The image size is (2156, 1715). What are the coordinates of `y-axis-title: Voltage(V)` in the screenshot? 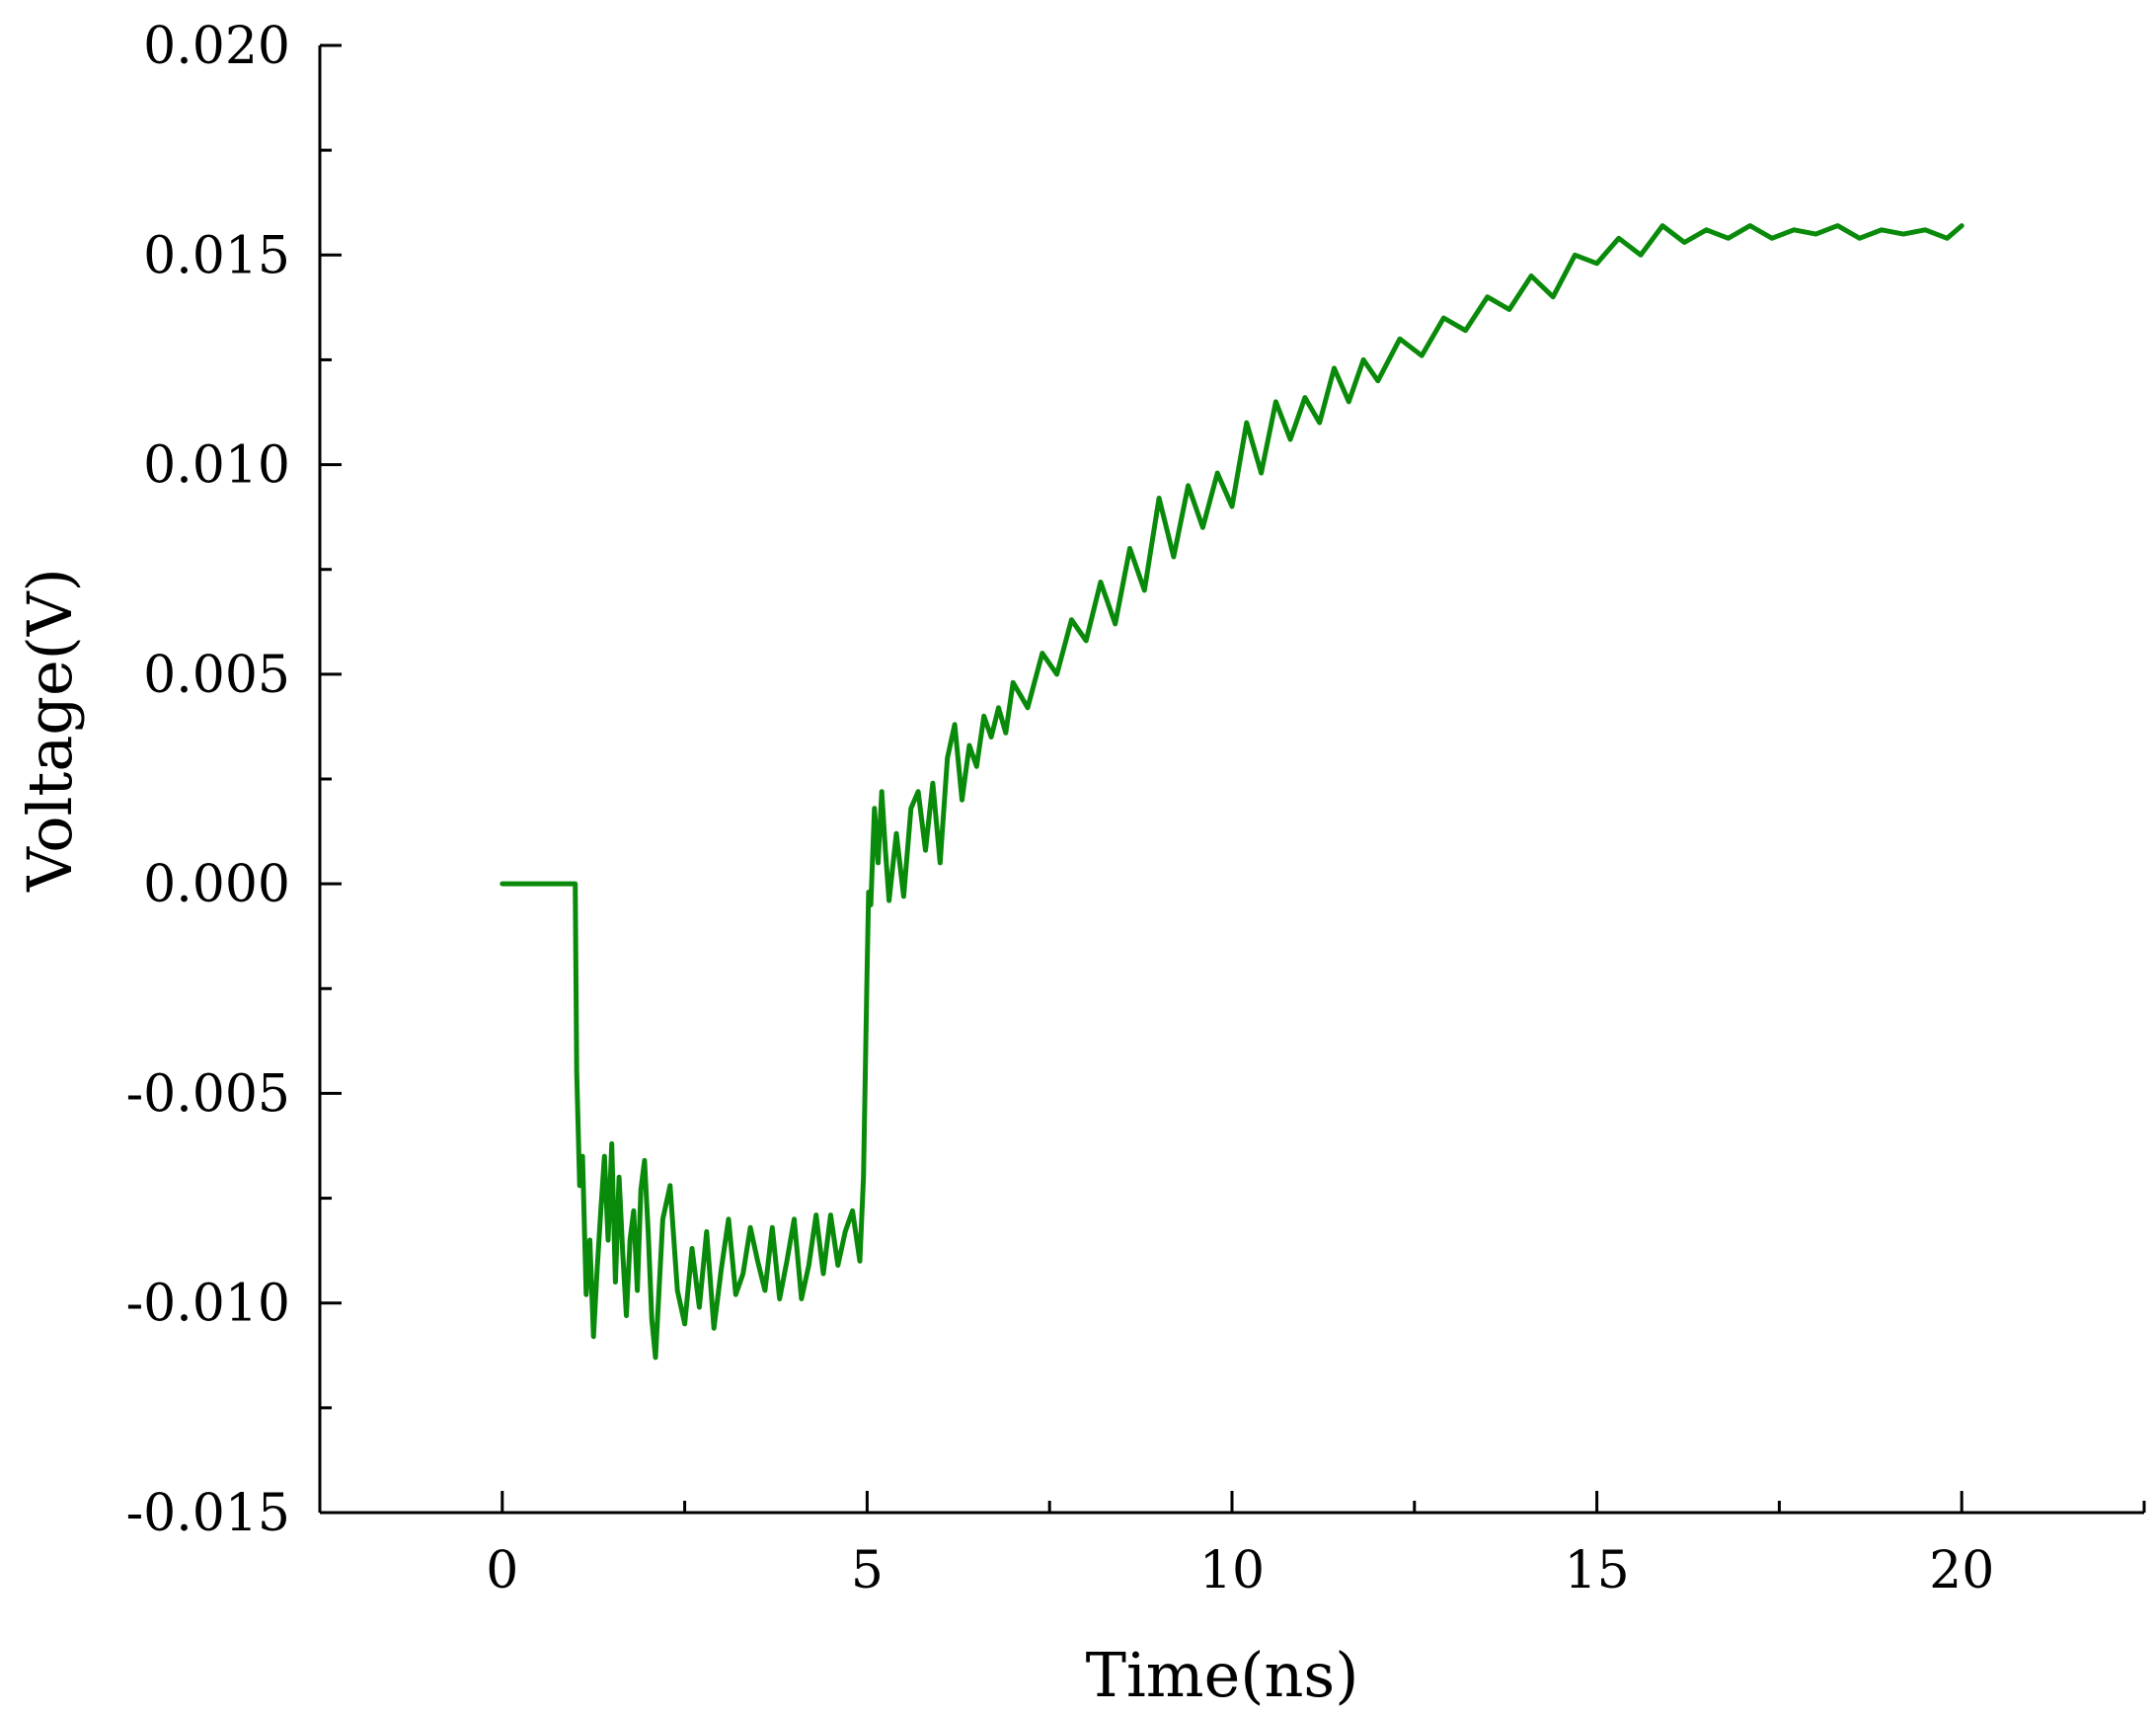 It's located at (50, 730).